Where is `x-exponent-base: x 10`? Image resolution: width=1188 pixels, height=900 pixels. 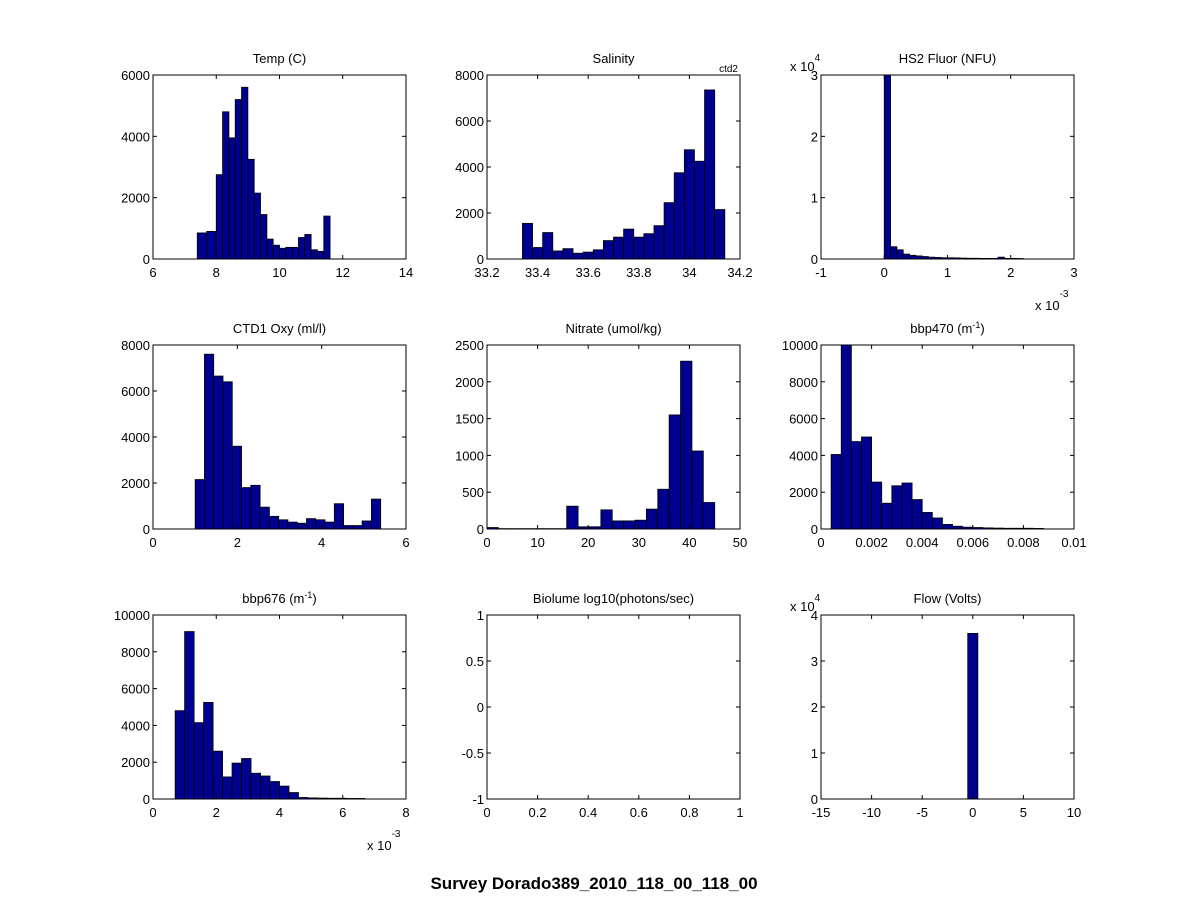
x-exponent-base: x 10 is located at coordinates (379, 845).